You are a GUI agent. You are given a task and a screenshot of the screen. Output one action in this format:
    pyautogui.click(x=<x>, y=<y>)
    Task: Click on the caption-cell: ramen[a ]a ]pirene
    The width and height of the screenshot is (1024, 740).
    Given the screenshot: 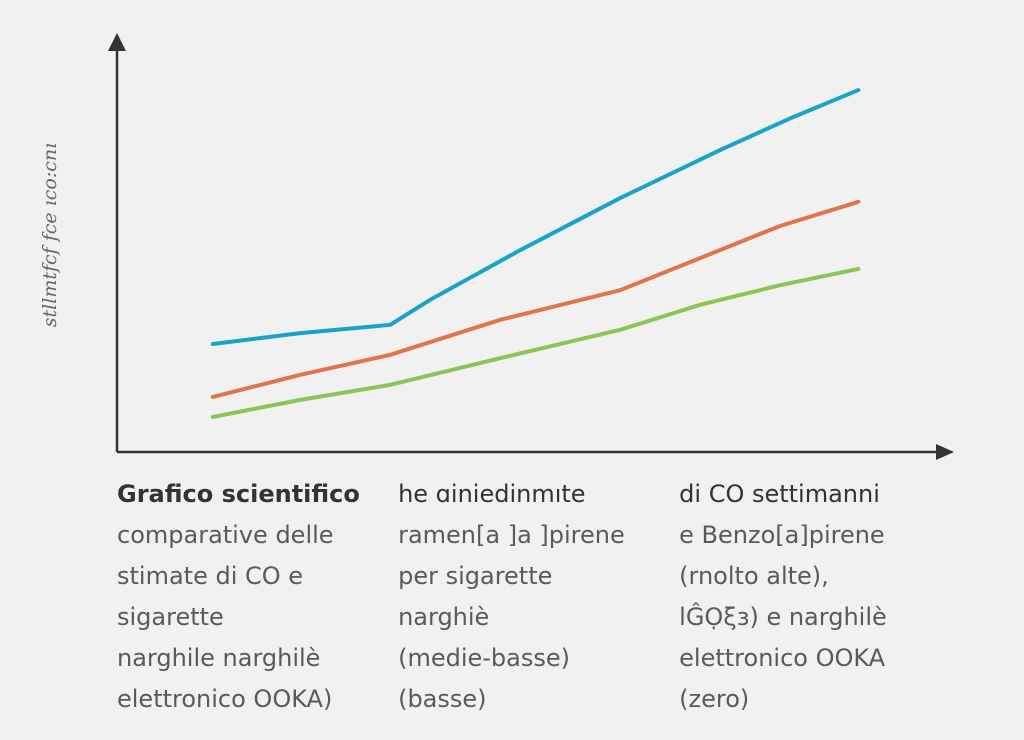 What is the action you would take?
    pyautogui.click(x=511, y=535)
    